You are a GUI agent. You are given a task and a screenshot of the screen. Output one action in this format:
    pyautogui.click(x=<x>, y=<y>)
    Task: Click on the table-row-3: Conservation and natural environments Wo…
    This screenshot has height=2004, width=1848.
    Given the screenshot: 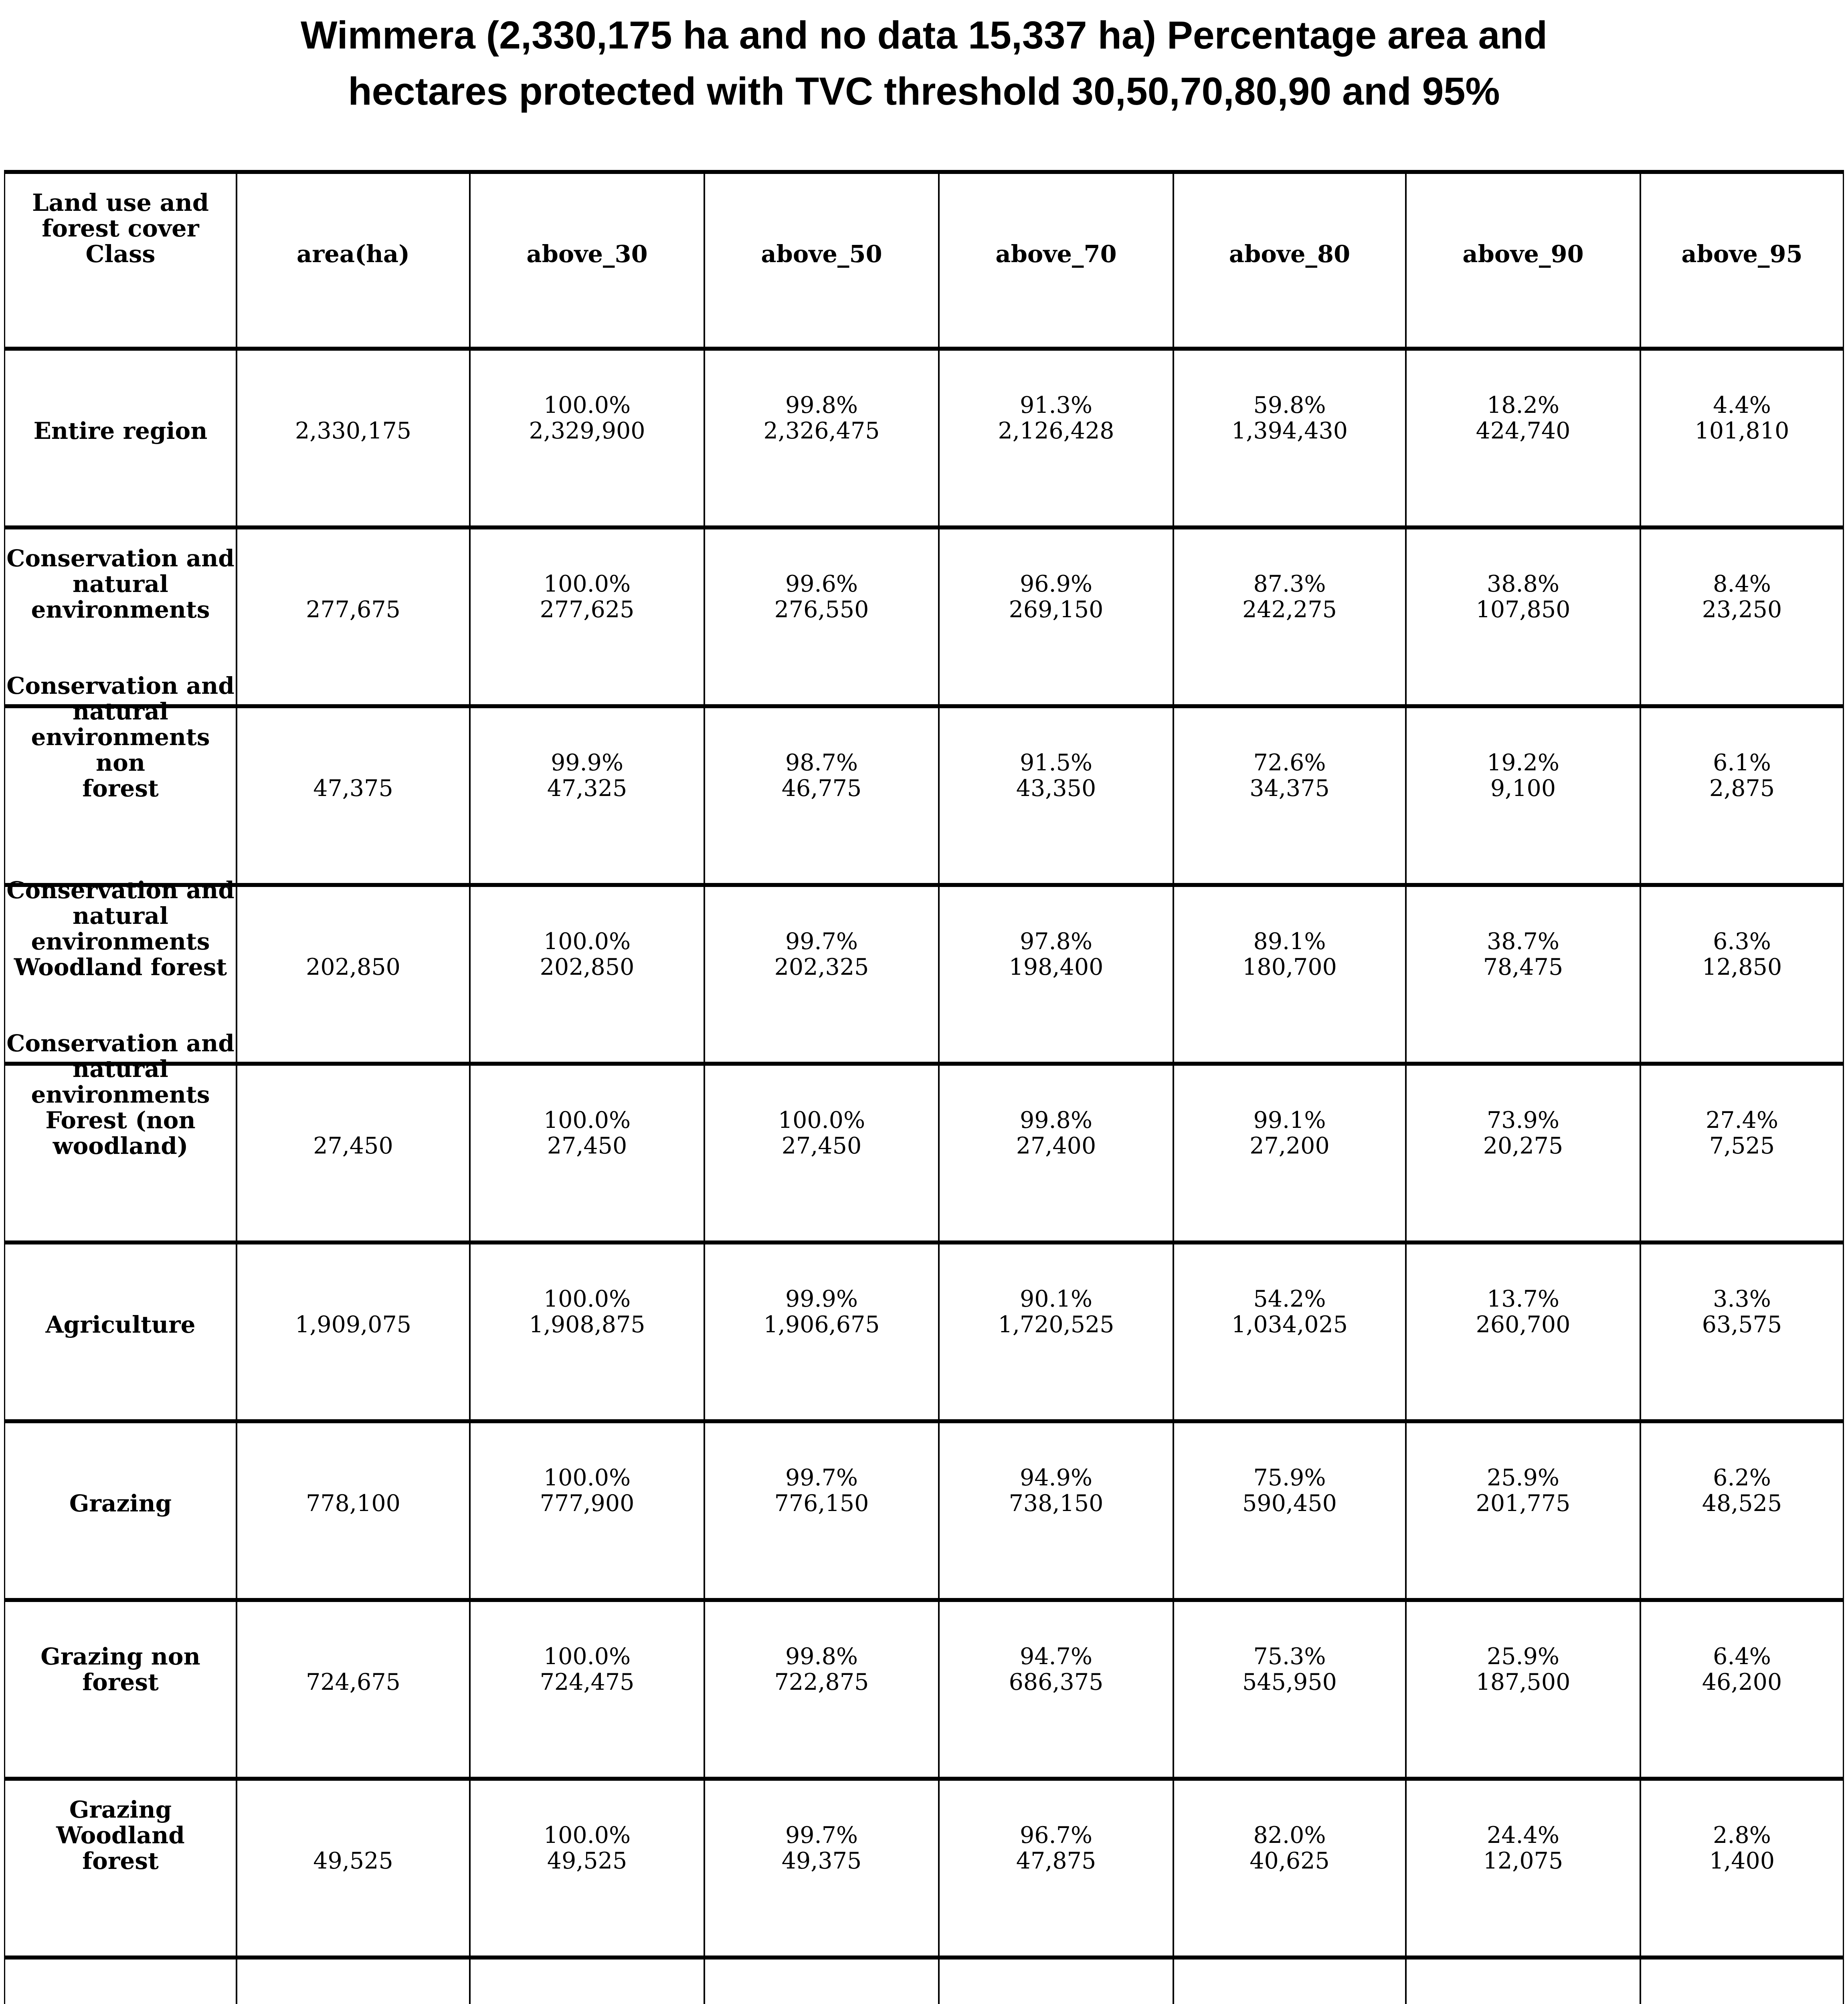 What is the action you would take?
    pyautogui.click(x=924, y=970)
    